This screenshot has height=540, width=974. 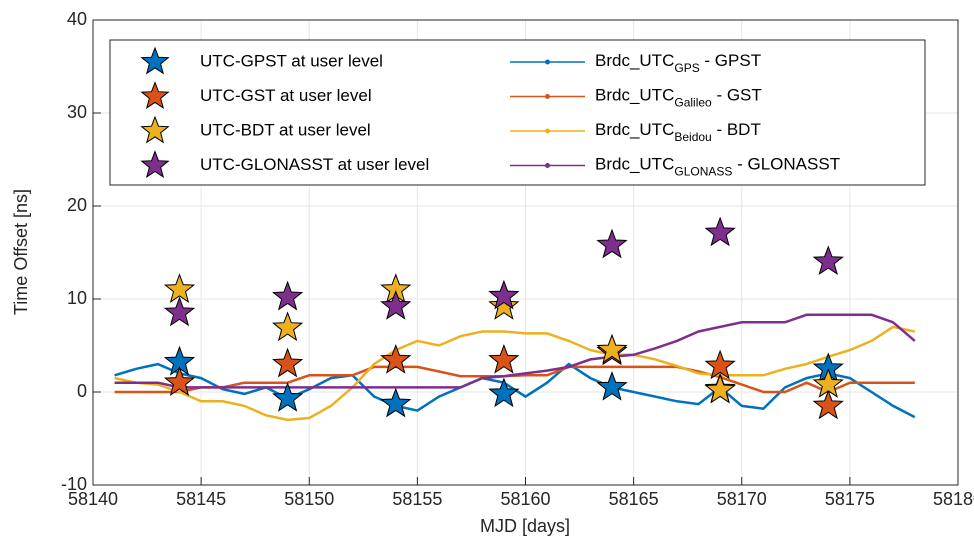 I want to click on x-tick-label: 58170, so click(x=742, y=499).